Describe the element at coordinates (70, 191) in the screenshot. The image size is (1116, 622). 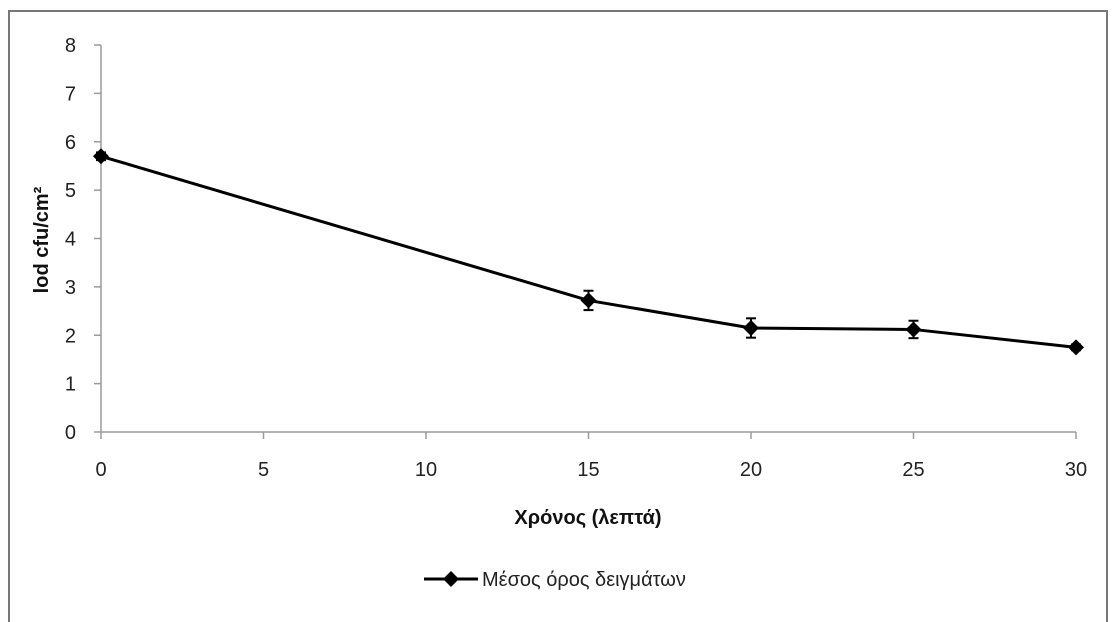
I see `y-tick-label: 5` at that location.